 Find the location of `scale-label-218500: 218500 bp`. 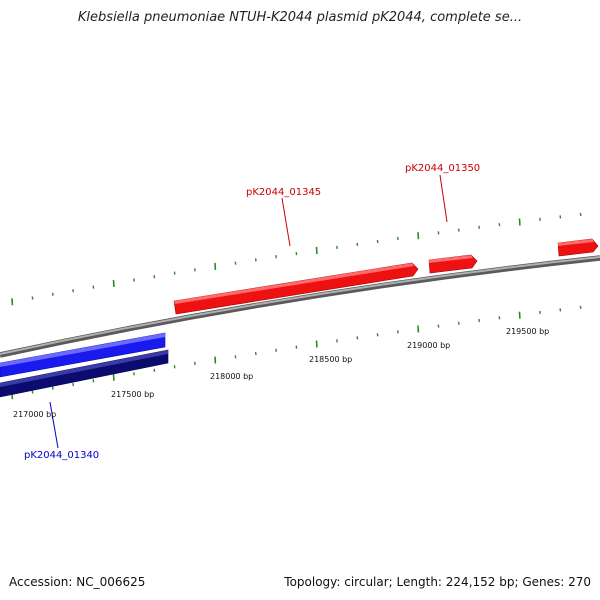

scale-label-218500: 218500 bp is located at coordinates (330, 359).